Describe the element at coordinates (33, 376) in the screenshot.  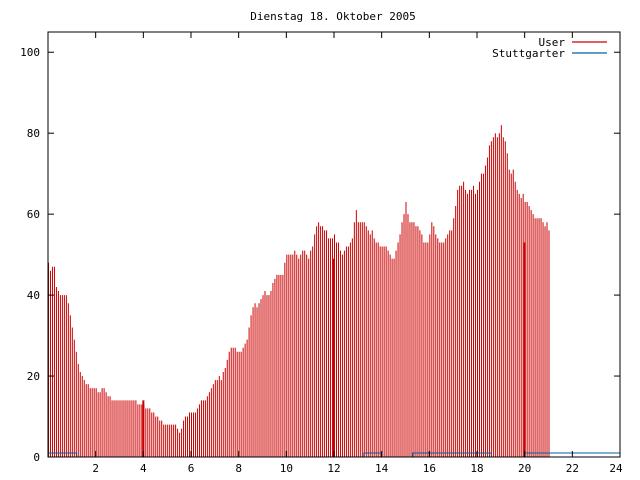
I see `y-tick-label: 20` at that location.